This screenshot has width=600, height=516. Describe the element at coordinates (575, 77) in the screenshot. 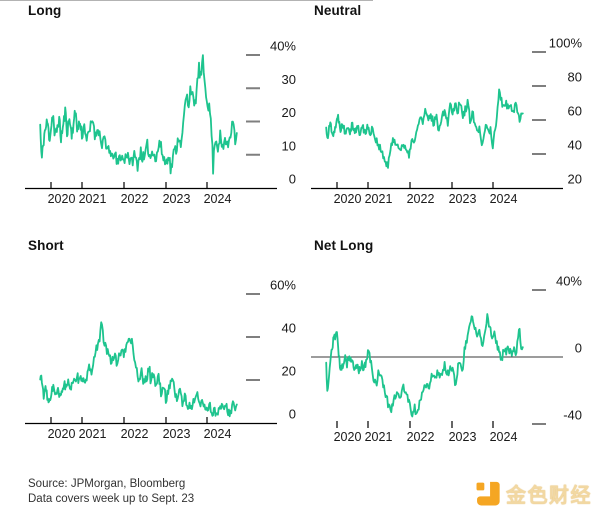

I see `svg-text: 80` at that location.